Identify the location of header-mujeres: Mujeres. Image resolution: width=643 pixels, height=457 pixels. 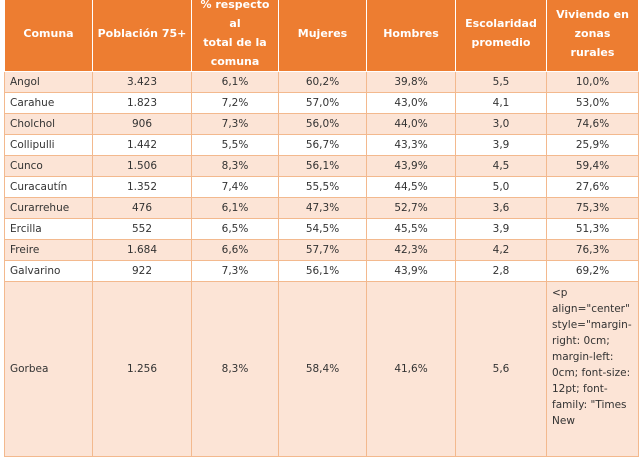
(322, 36).